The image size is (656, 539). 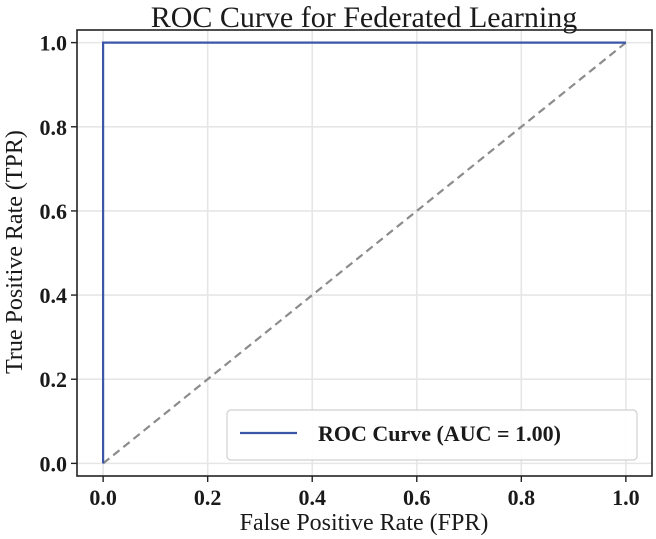 I want to click on legend: ROC Curve (AUC = 1.00), so click(x=432, y=435).